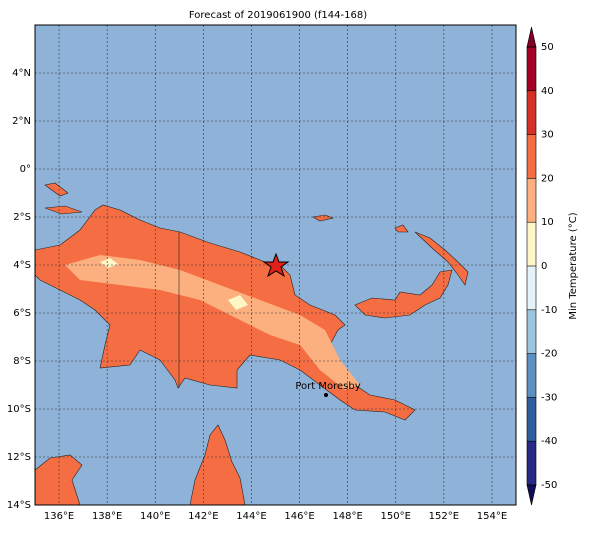 The height and width of the screenshot is (533, 591). I want to click on colorbar-tick-label: 40, so click(547, 91).